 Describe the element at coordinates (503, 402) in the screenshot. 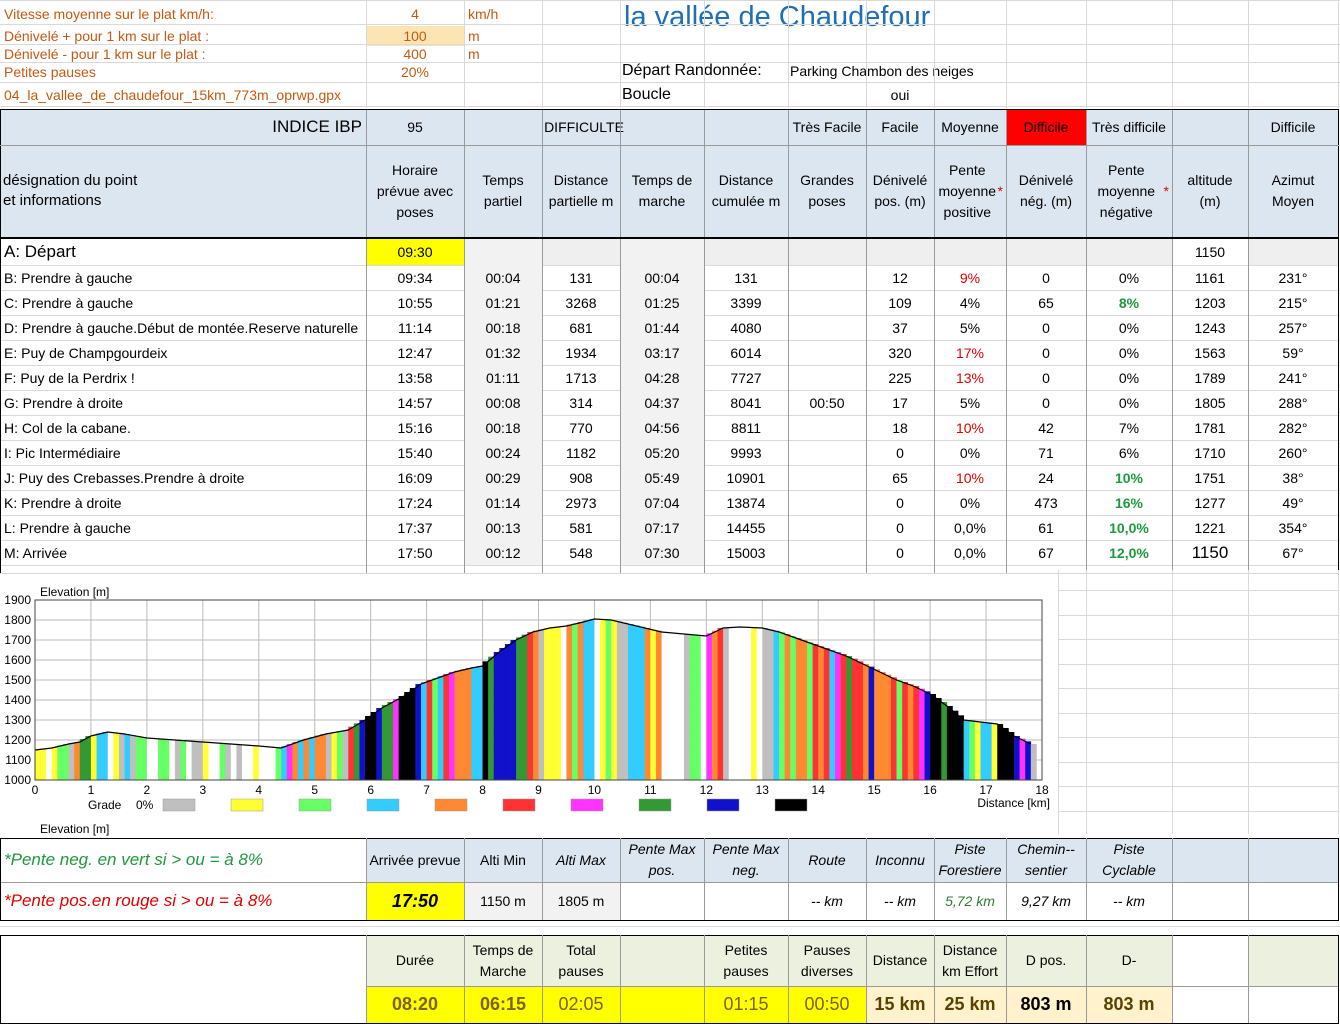

I see `table-cell-tp: 00:08` at that location.